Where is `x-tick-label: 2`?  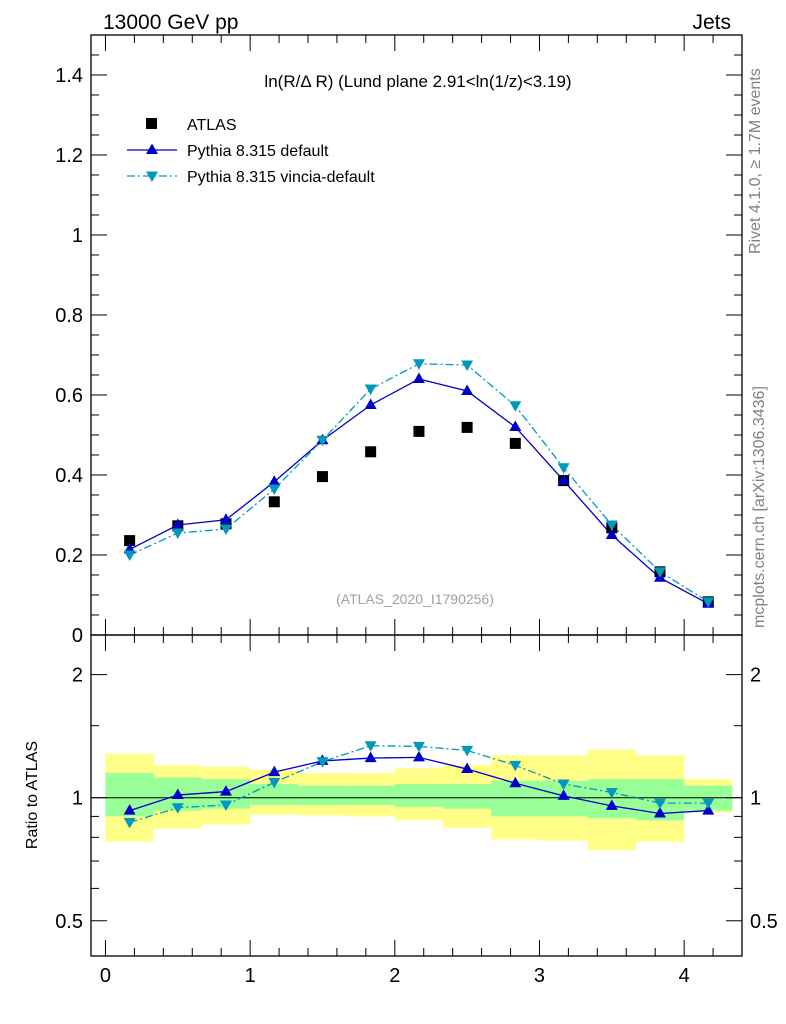
x-tick-label: 2 is located at coordinates (394, 976).